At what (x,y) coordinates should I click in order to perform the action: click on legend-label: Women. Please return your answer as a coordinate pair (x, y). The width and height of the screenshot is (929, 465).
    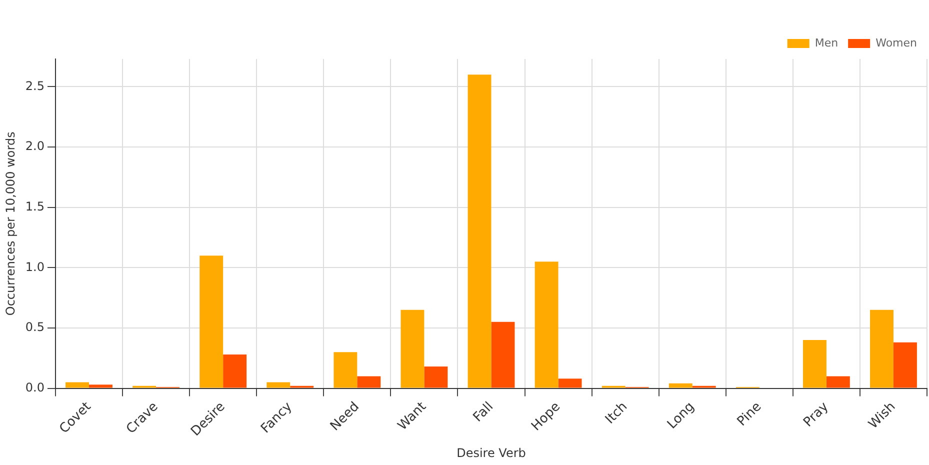
    Looking at the image, I should click on (897, 43).